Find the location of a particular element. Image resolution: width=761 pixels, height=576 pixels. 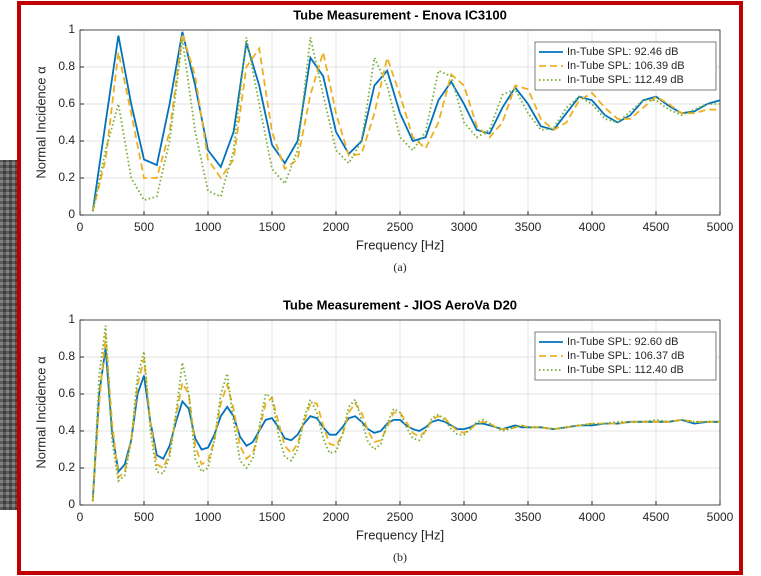

legend-label: In-Tube SPL: 112.40 dB is located at coordinates (625, 370).